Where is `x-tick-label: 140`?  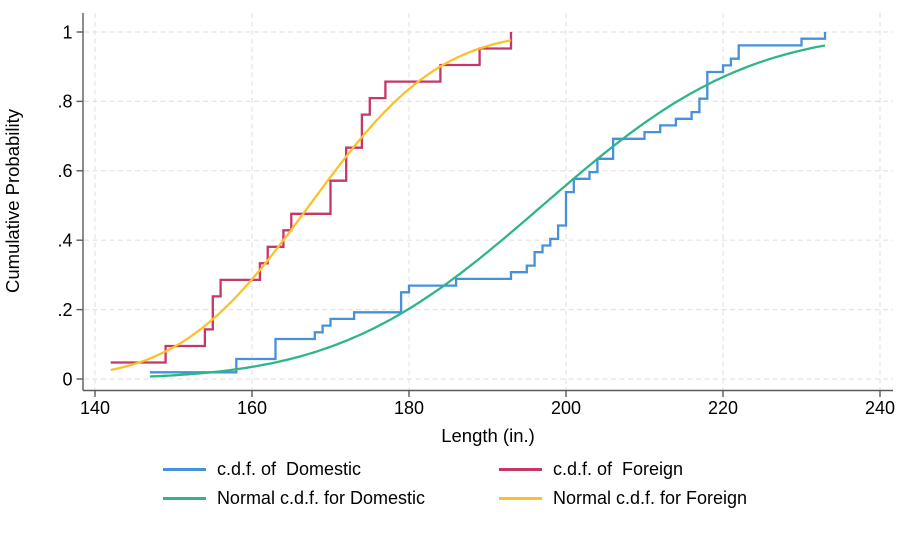
x-tick-label: 140 is located at coordinates (95, 408).